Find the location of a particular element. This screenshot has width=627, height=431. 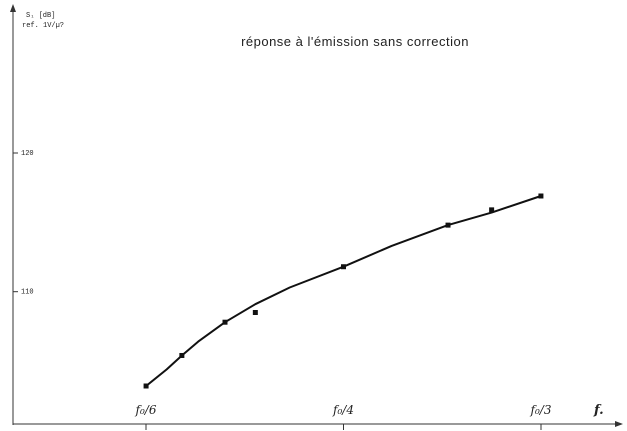

chart-title: réponse à l'émission sans correction is located at coordinates (355, 41).